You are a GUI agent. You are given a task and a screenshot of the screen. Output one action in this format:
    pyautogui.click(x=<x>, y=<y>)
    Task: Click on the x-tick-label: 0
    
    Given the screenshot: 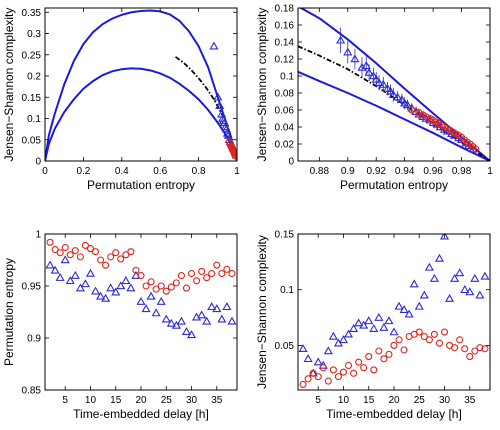 What is the action you would take?
    pyautogui.click(x=45, y=171)
    